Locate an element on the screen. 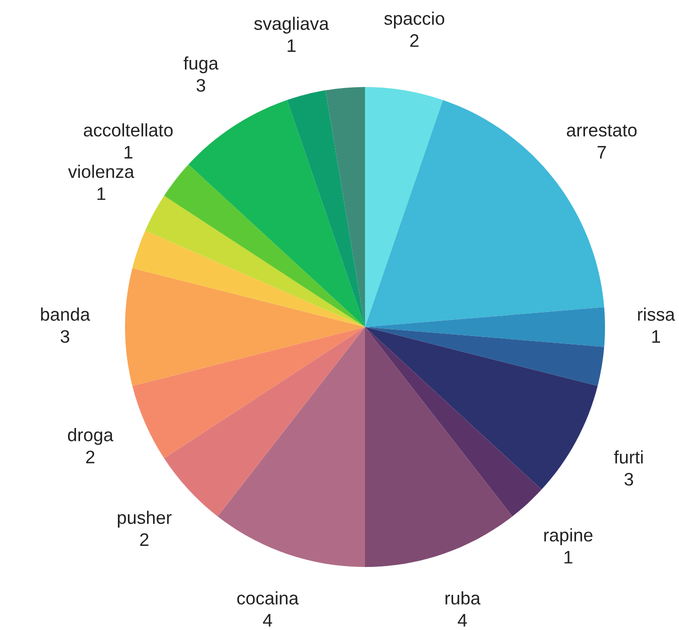 The image size is (679, 630). slice-label: droga is located at coordinates (91, 436).